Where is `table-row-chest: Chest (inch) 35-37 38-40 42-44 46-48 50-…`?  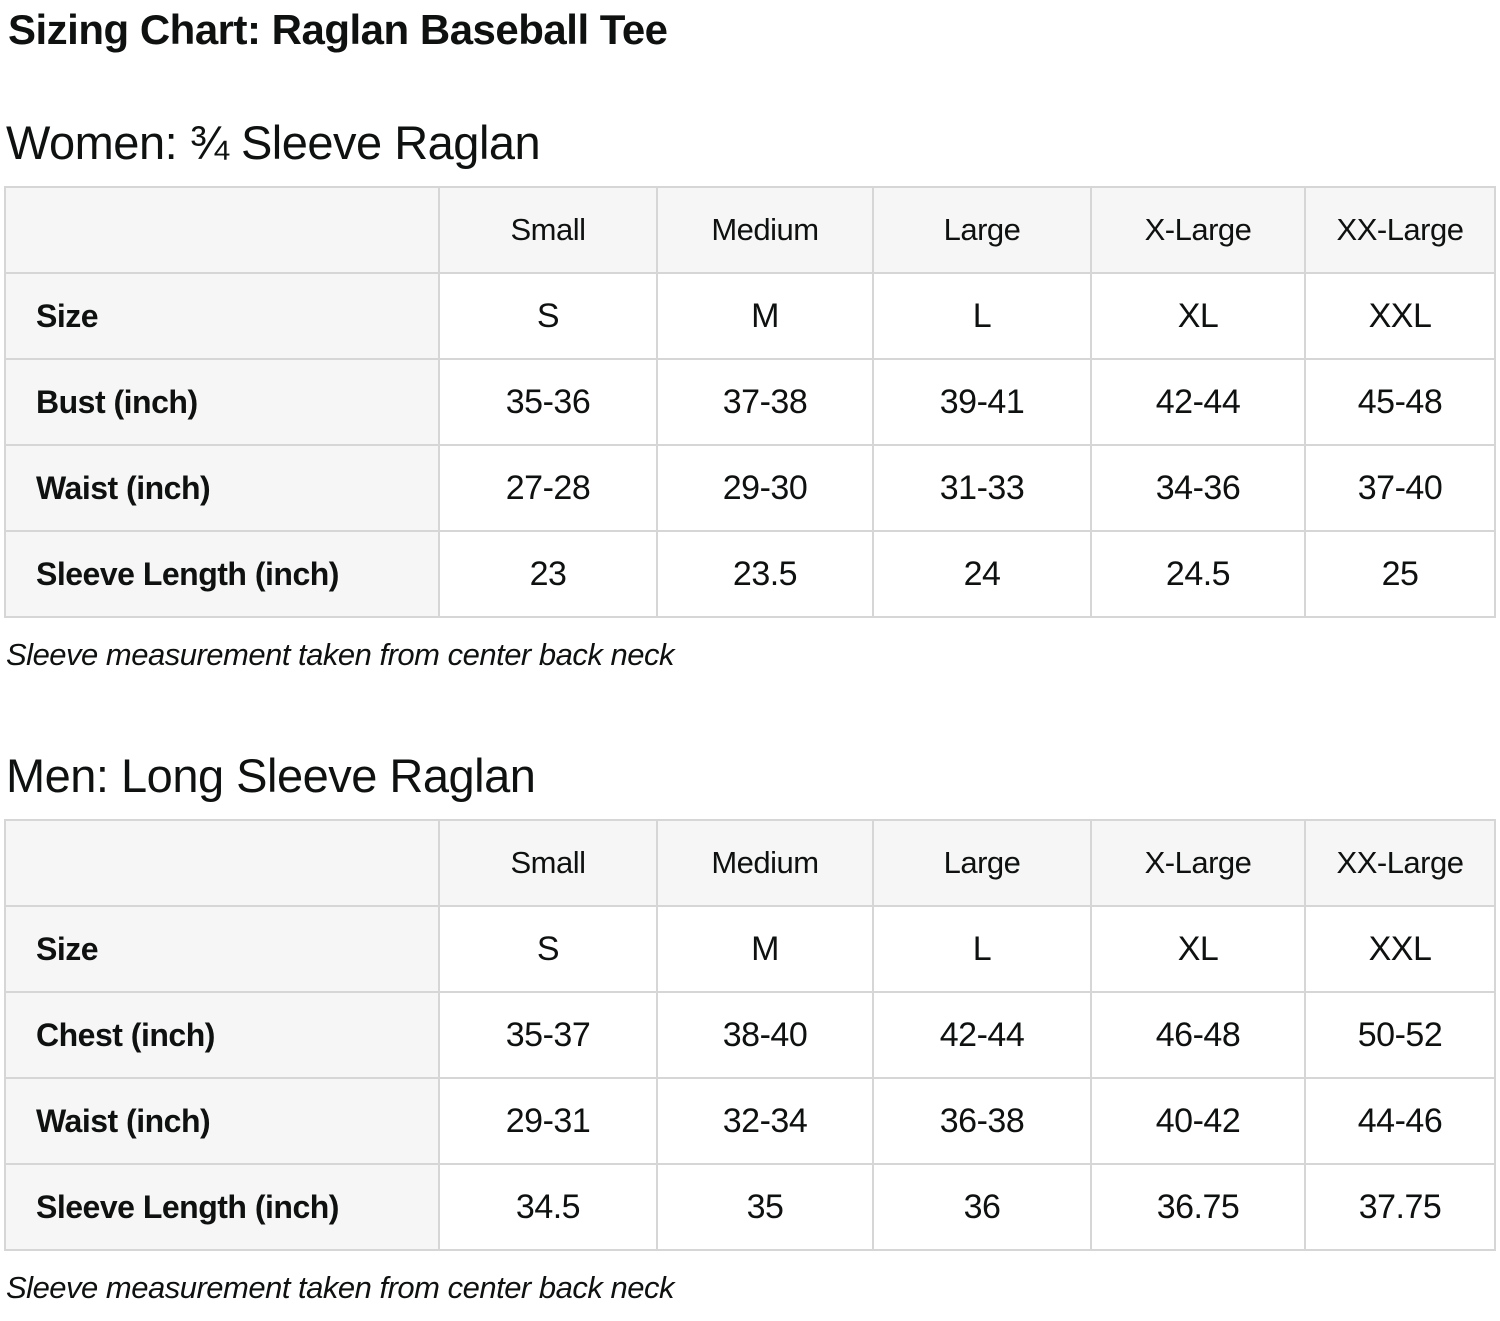 table-row-chest: Chest (inch) 35-37 38-40 42-44 46-48 50-… is located at coordinates (750, 1035).